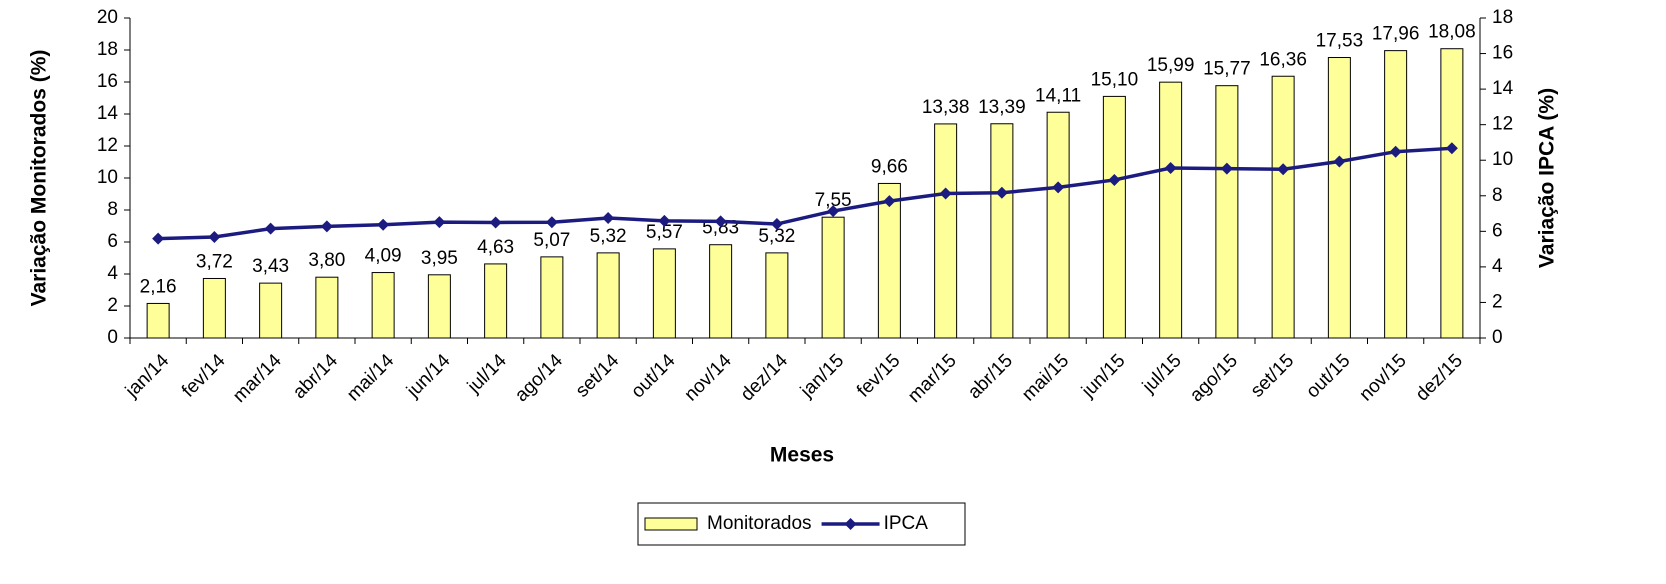 Image resolution: width=1666 pixels, height=584 pixels. Describe the element at coordinates (204, 376) in the screenshot. I see `x-tick-label: fev/14` at that location.